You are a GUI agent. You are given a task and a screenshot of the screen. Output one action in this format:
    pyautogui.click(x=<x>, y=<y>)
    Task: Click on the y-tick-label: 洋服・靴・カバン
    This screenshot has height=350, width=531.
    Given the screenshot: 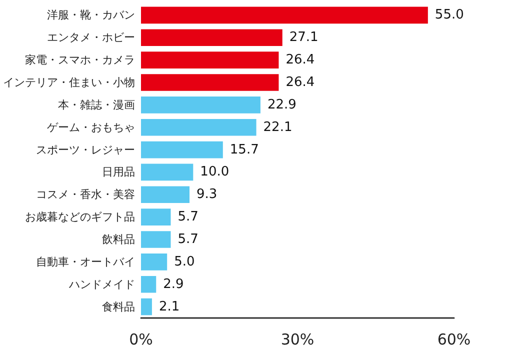 What is the action you would take?
    pyautogui.click(x=91, y=15)
    